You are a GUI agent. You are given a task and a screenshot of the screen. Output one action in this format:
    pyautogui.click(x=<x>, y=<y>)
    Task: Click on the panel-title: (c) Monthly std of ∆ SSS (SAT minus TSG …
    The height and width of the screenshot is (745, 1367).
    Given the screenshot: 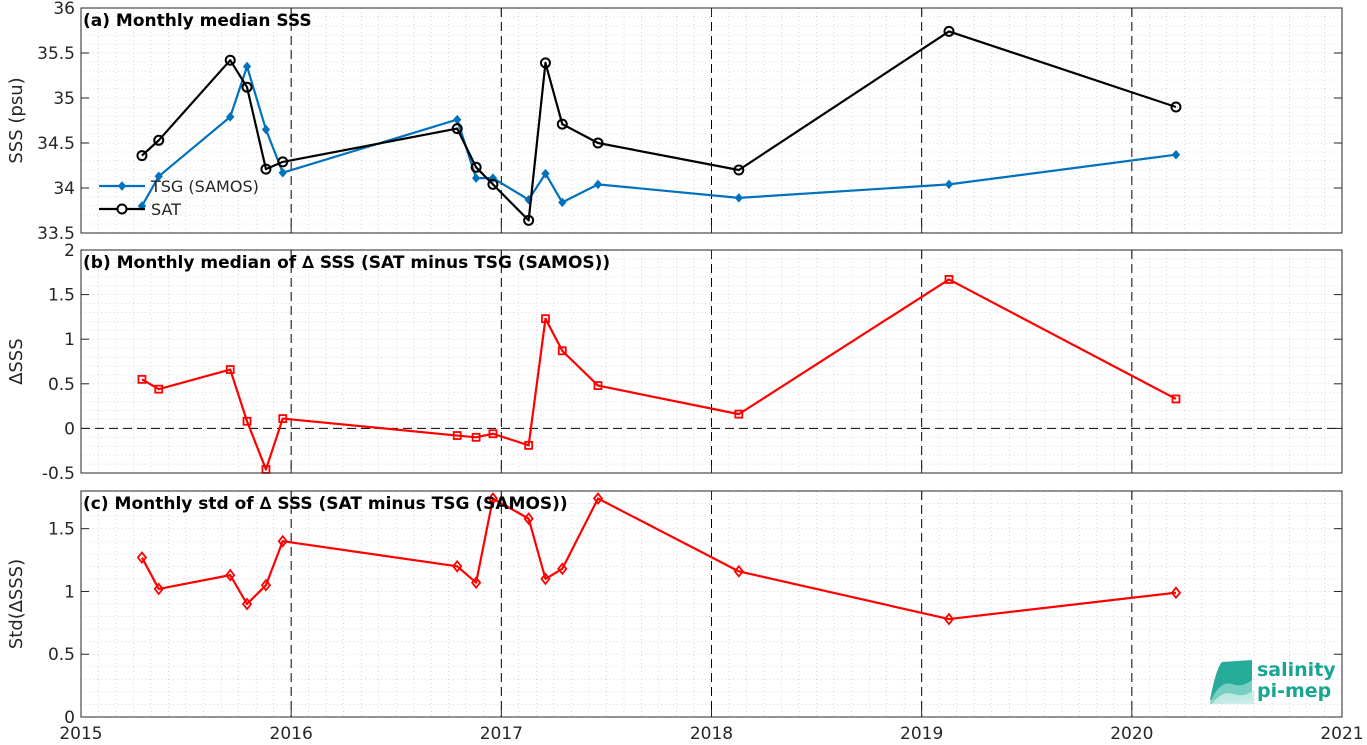 What is the action you would take?
    pyautogui.click(x=325, y=504)
    